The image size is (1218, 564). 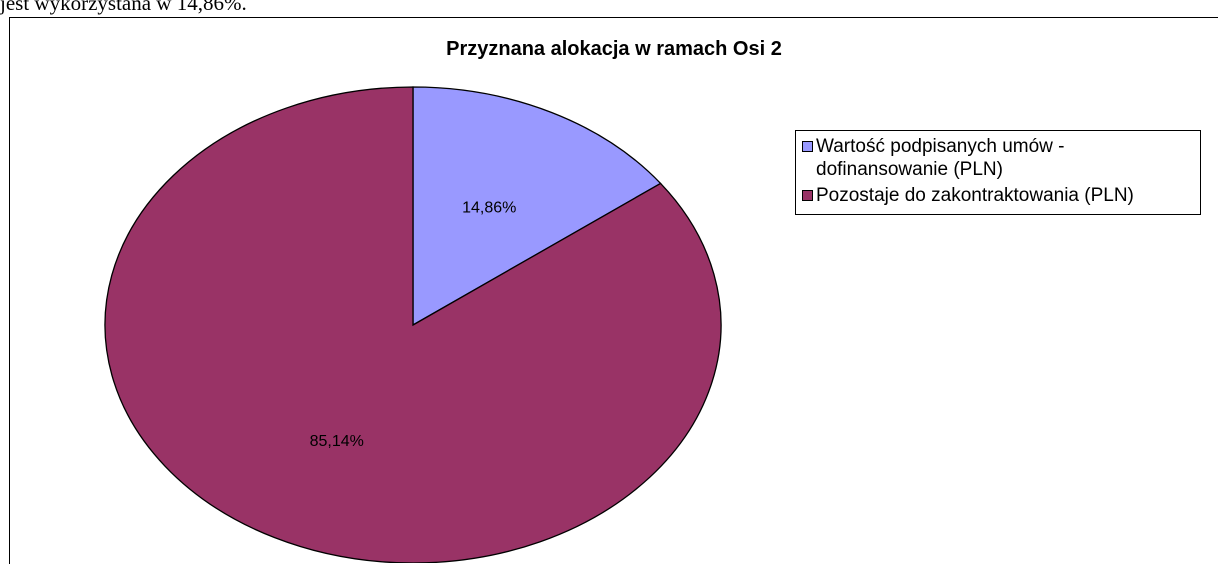 What do you see at coordinates (537, 206) in the screenshot?
I see `pie-slice` at bounding box center [537, 206].